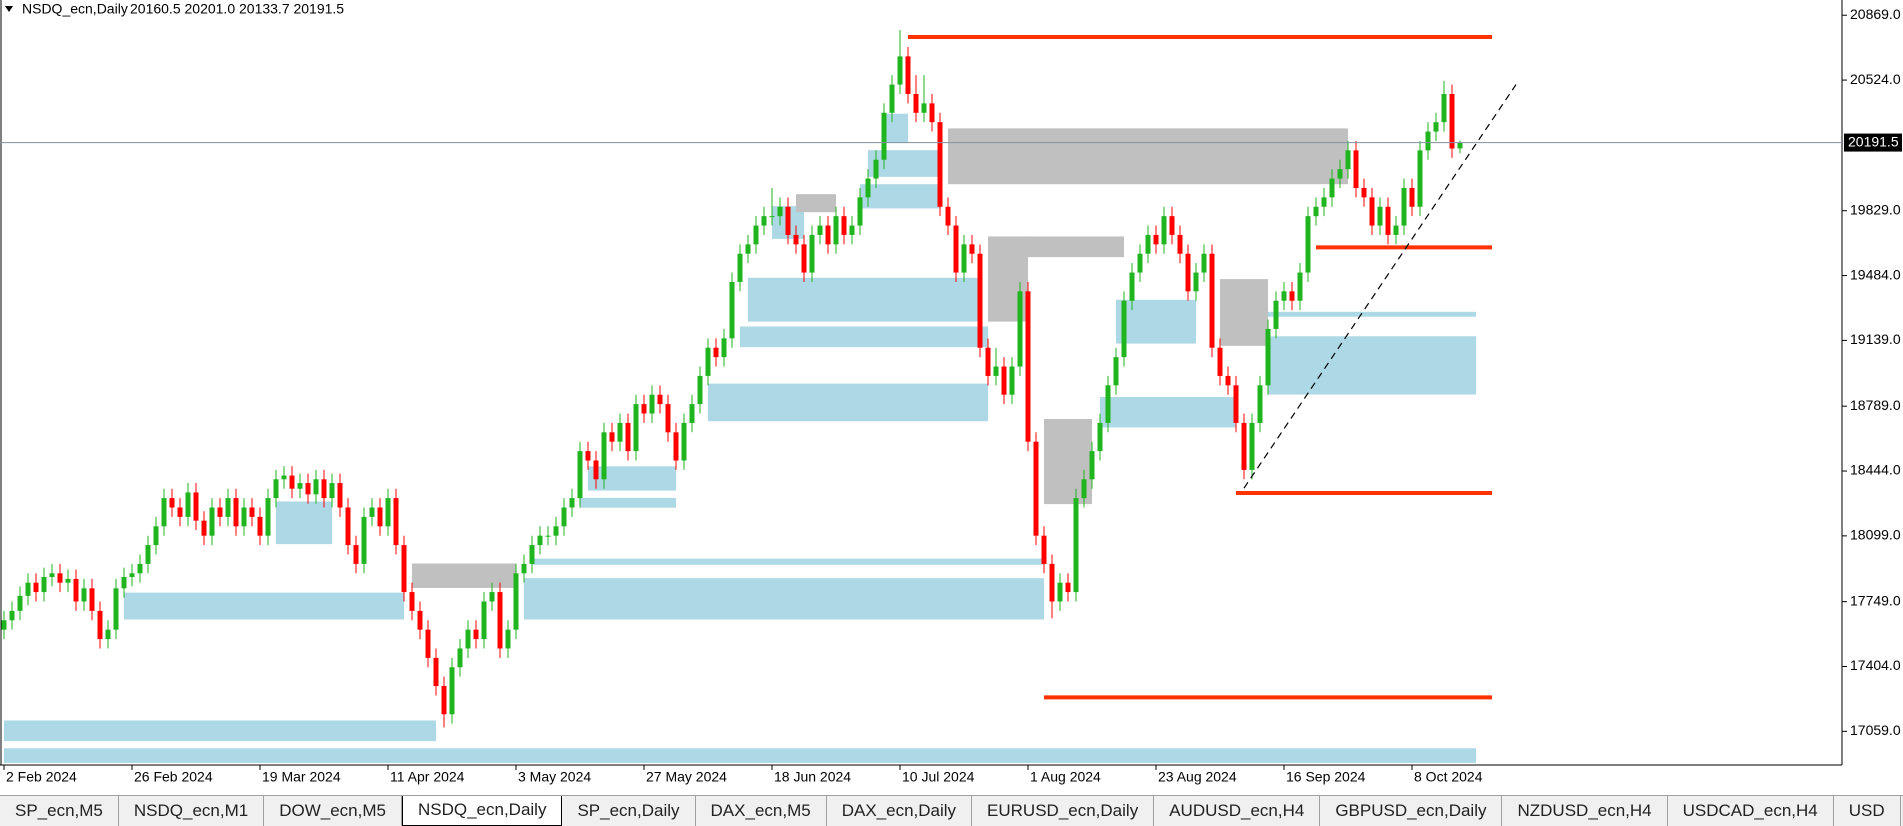 This screenshot has height=826, width=1903. What do you see at coordinates (333, 811) in the screenshot?
I see `tab: DOW_ecn,M5` at bounding box center [333, 811].